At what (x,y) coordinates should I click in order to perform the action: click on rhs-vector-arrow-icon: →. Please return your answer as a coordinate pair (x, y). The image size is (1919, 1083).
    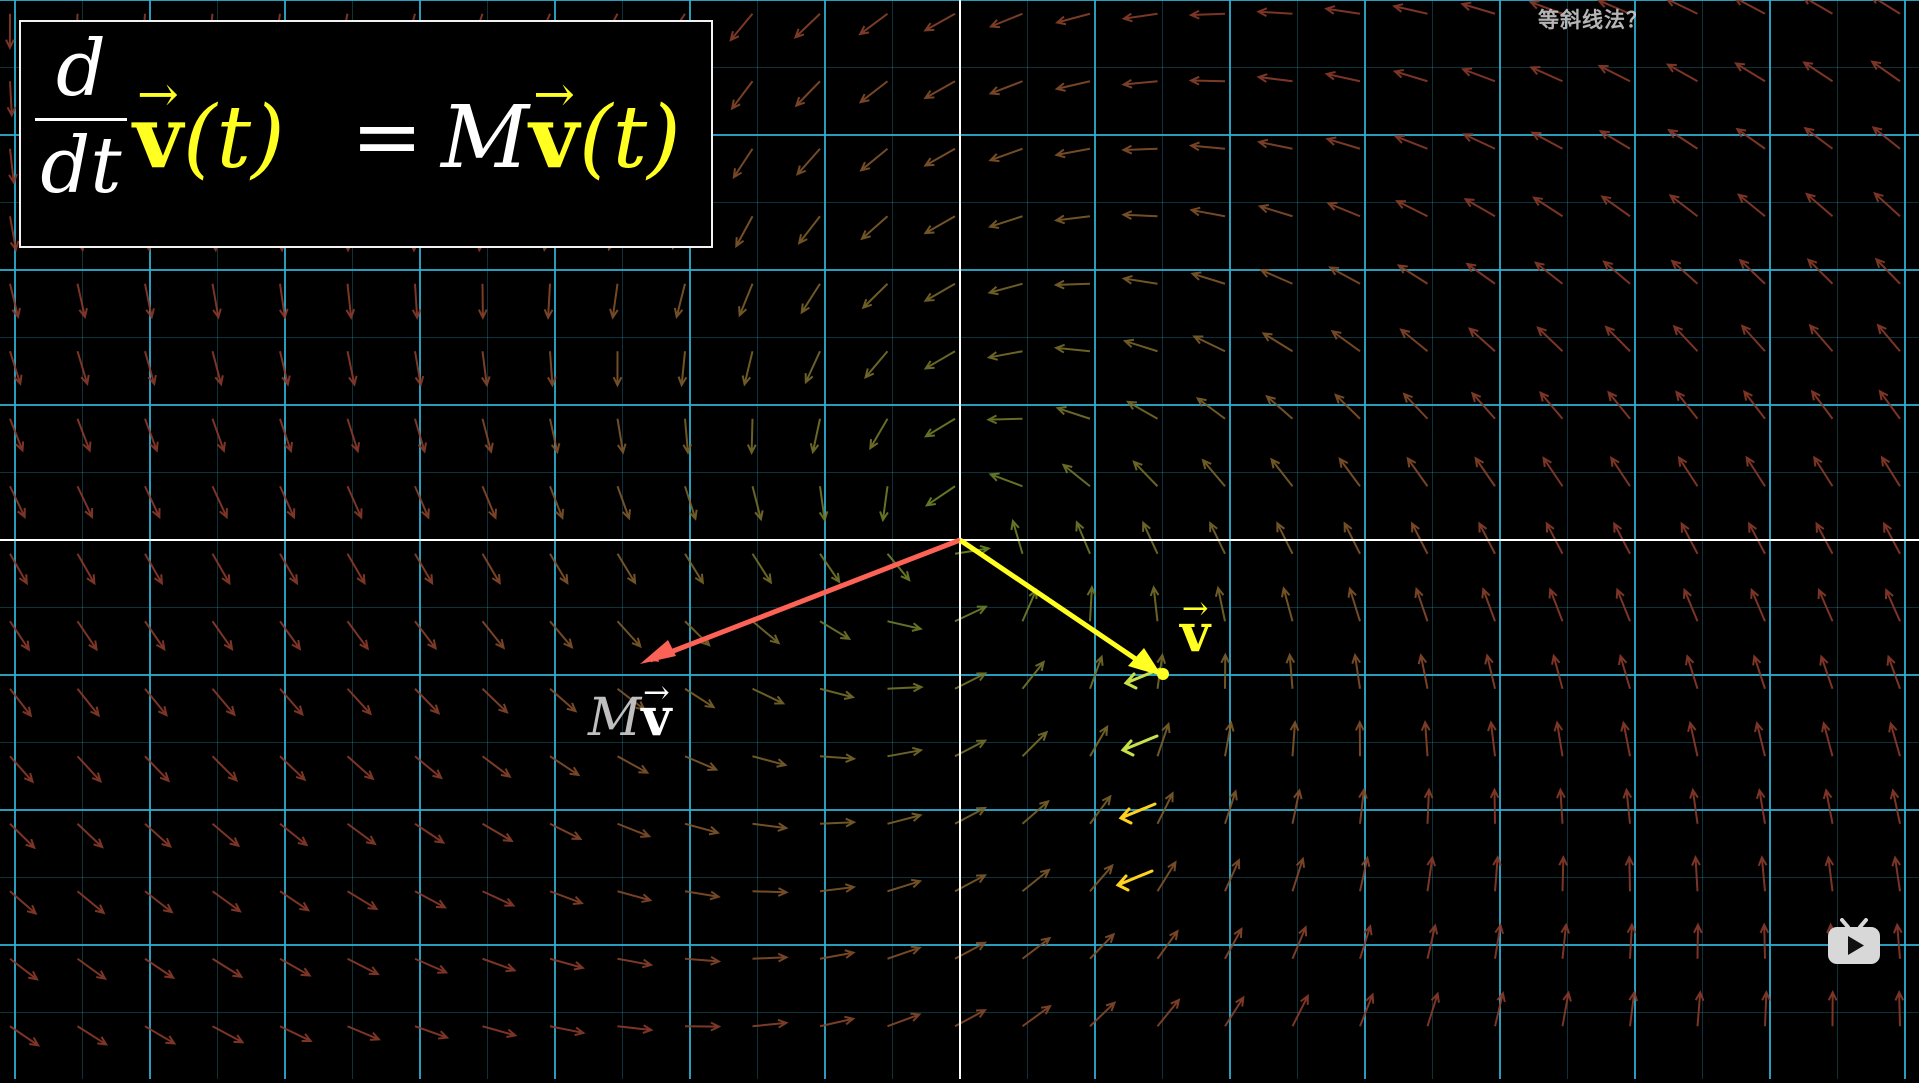
    Looking at the image, I should click on (554, 94).